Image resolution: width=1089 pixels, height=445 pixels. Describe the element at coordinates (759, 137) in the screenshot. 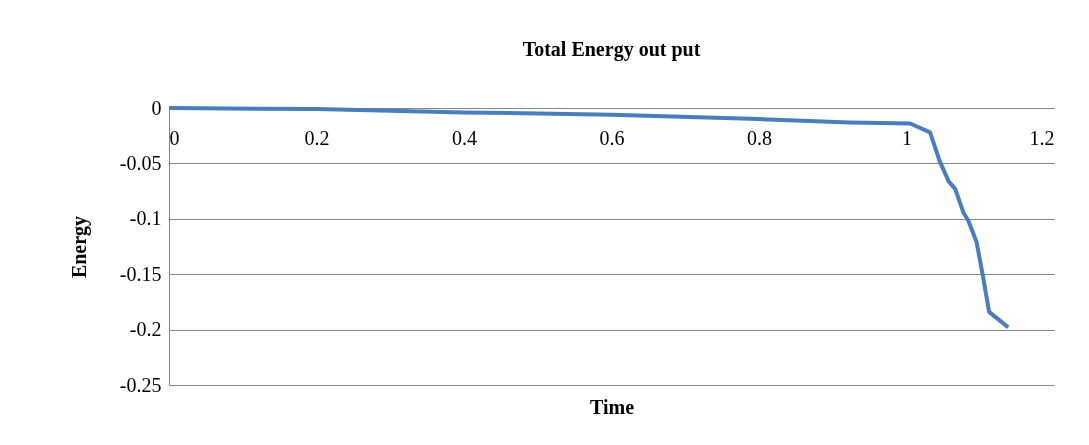

I see `x-tick-label: 0.8` at that location.